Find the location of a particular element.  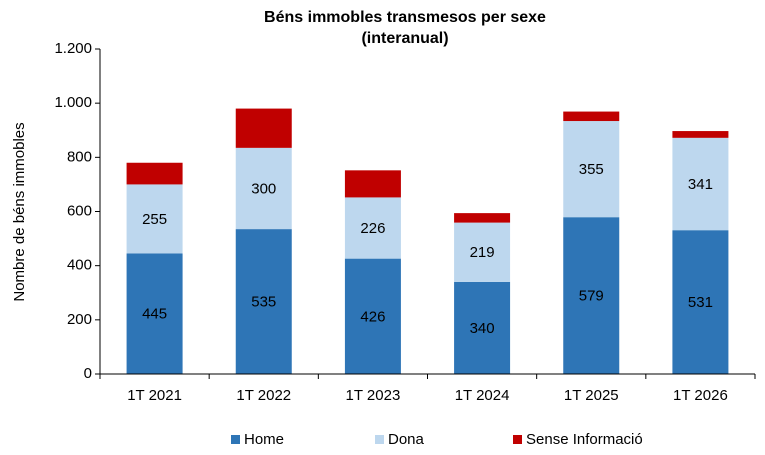

data-label: 300 is located at coordinates (263, 188).